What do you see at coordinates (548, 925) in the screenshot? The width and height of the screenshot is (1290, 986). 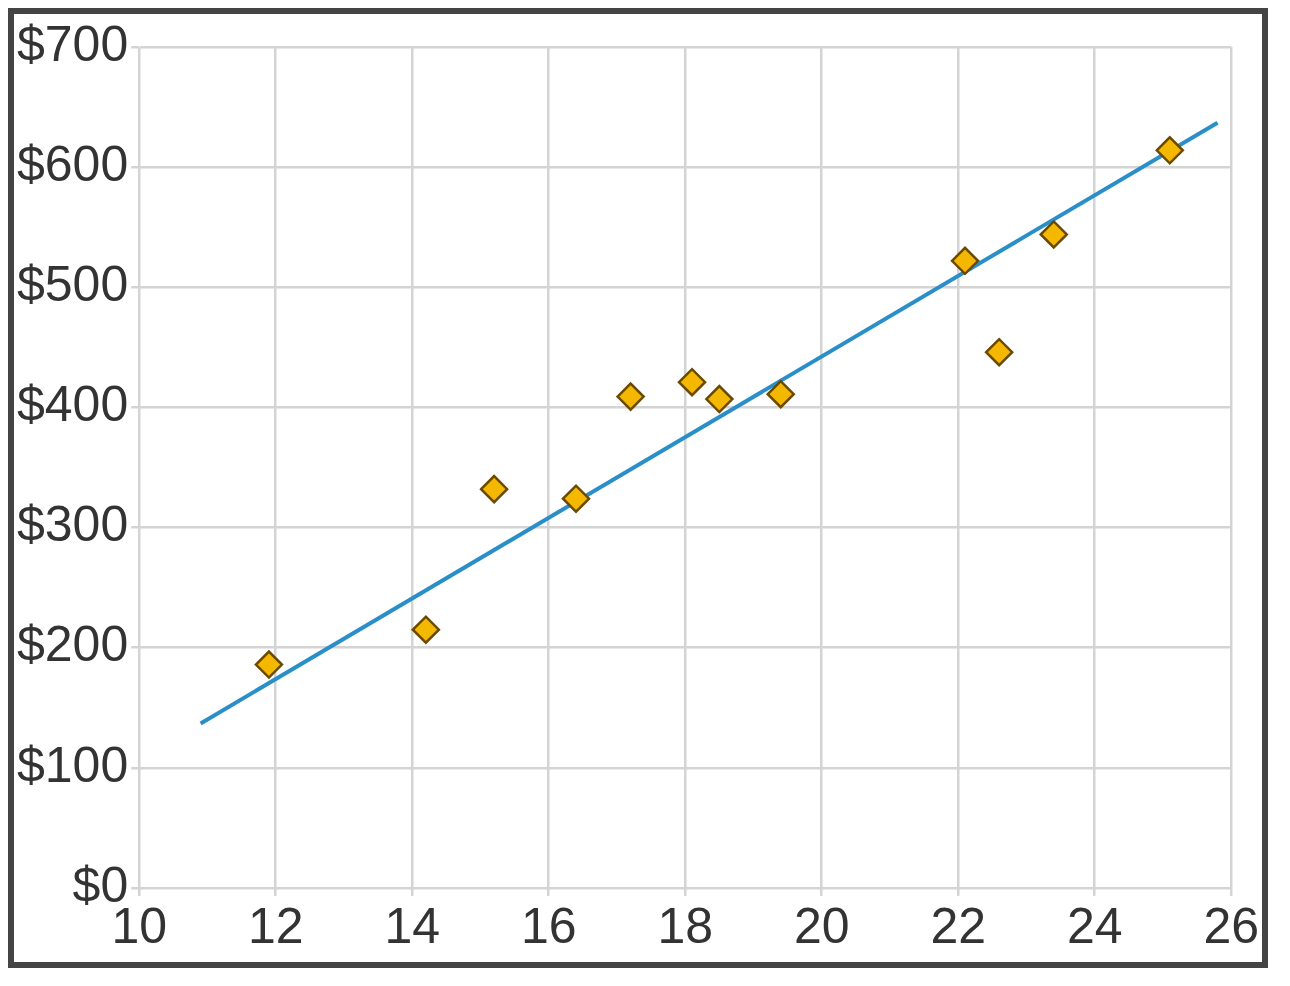 I see `x-tick-label: 16` at bounding box center [548, 925].